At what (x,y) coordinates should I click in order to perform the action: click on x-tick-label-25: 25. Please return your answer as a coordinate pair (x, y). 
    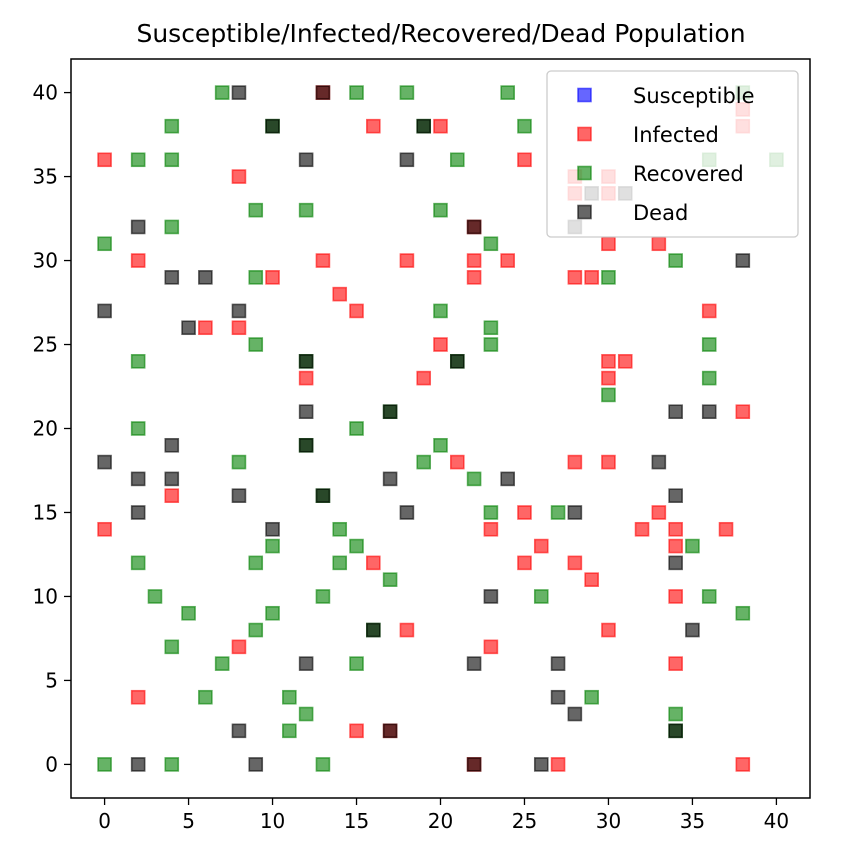
    Looking at the image, I should click on (524, 821).